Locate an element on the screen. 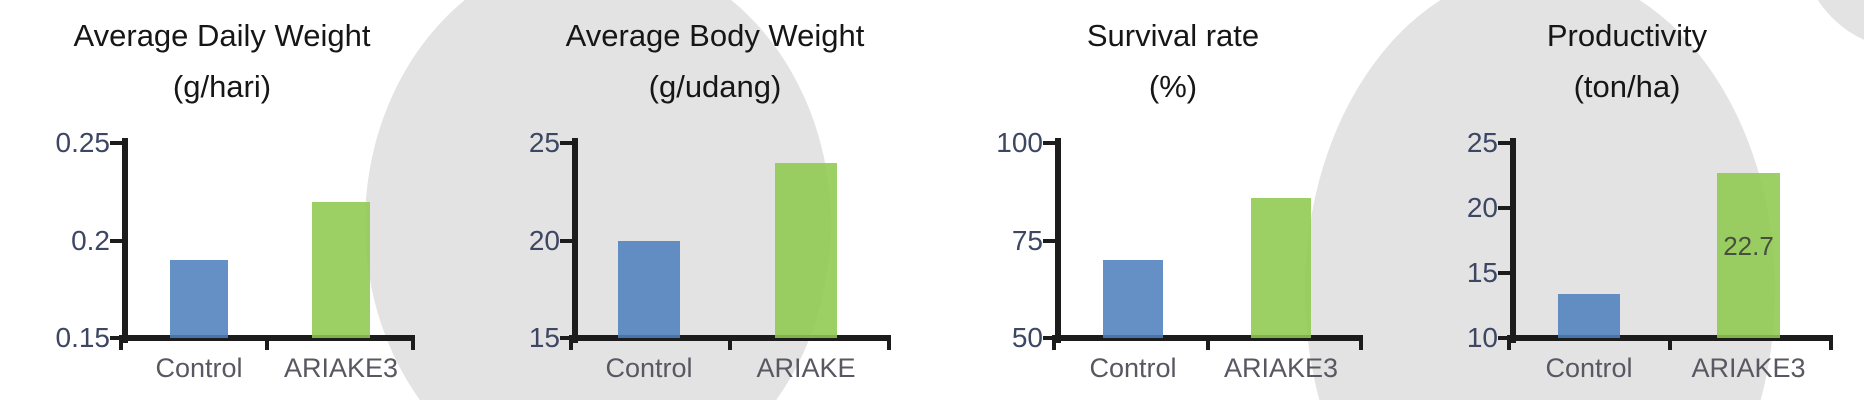 The width and height of the screenshot is (1864, 400). bar-data-label: 22.7 is located at coordinates (1748, 246).